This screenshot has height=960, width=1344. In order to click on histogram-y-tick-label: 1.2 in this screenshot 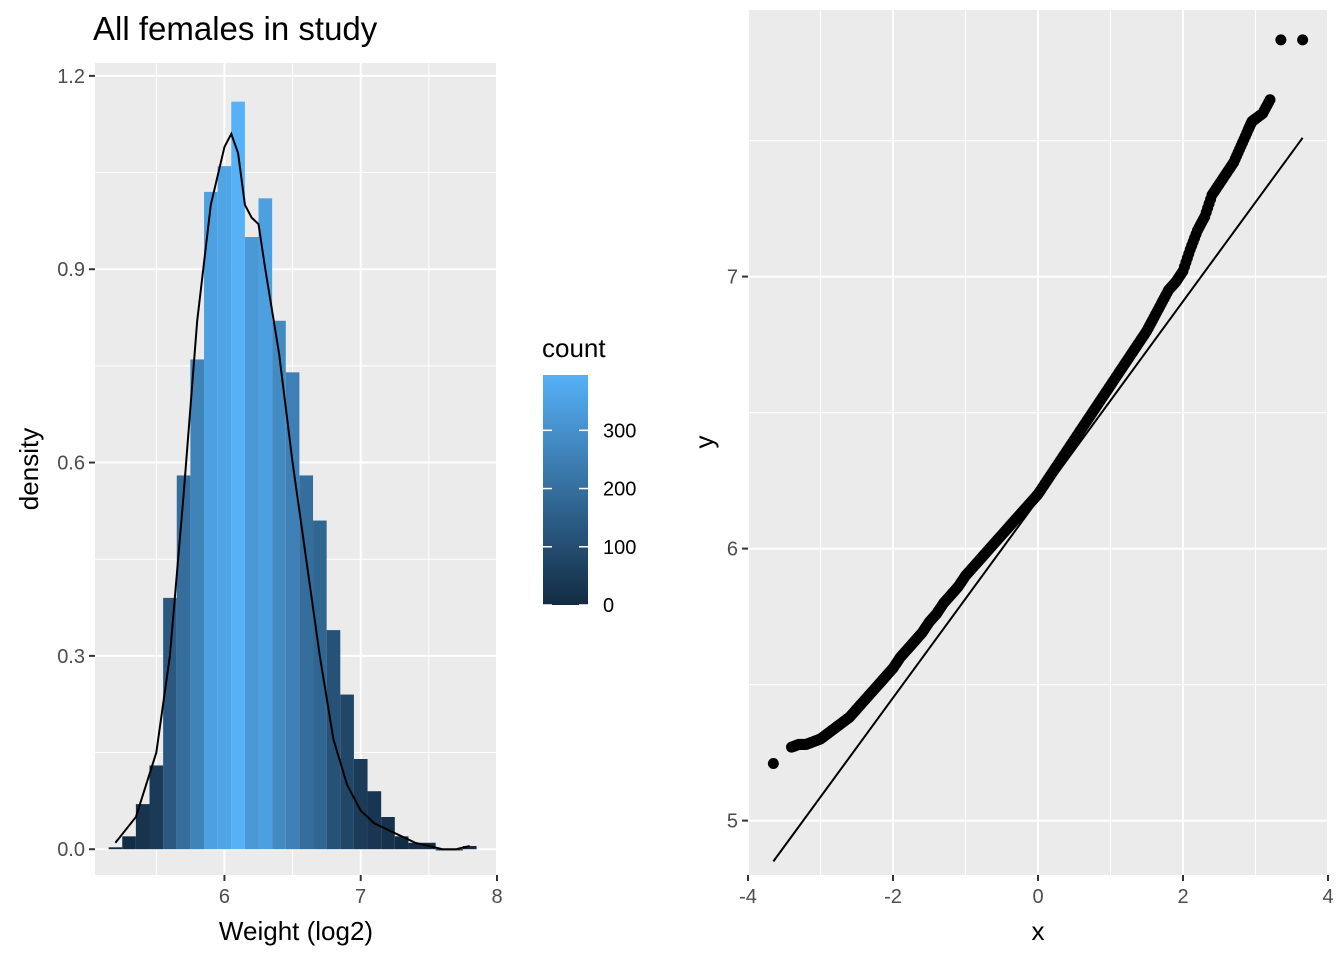, I will do `click(71, 77)`.